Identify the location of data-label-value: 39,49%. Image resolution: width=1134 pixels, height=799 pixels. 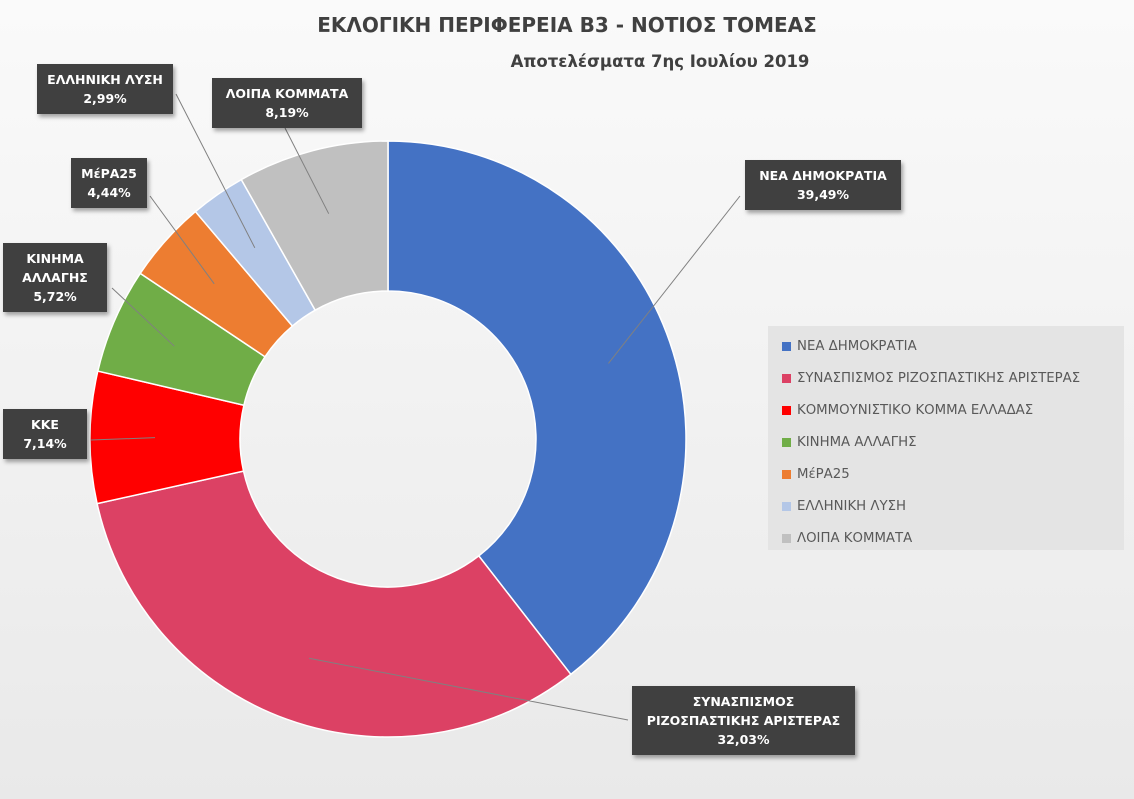
(823, 194).